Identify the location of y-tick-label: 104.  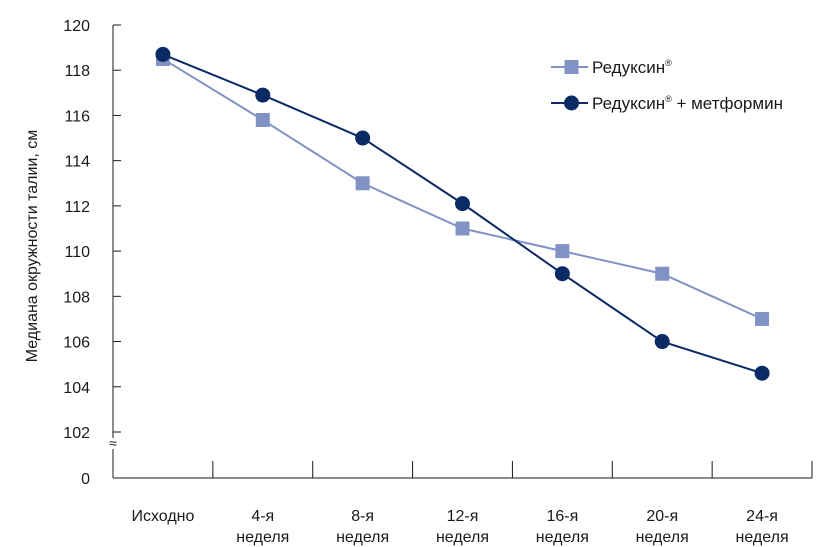
(76, 388).